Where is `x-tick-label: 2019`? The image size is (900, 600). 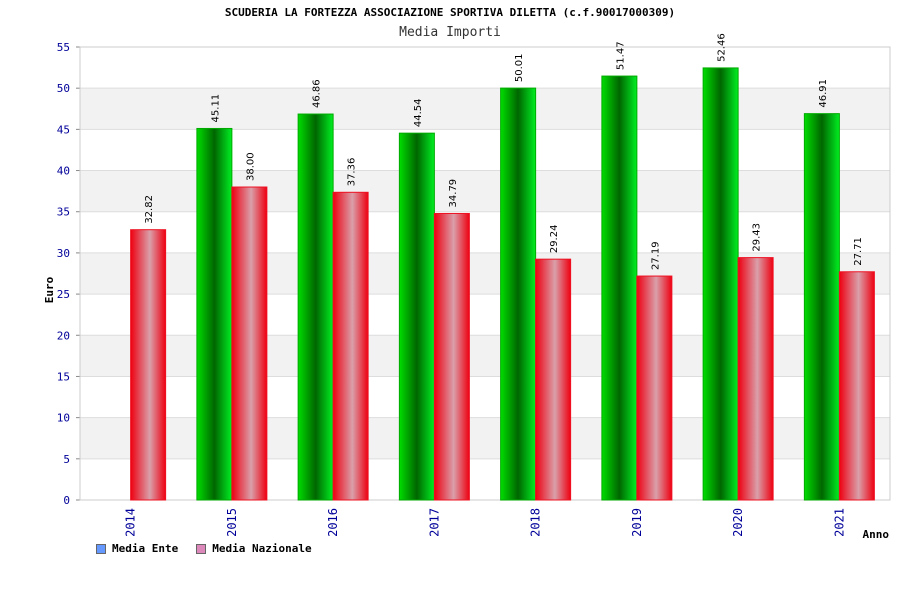 x-tick-label: 2019 is located at coordinates (637, 522).